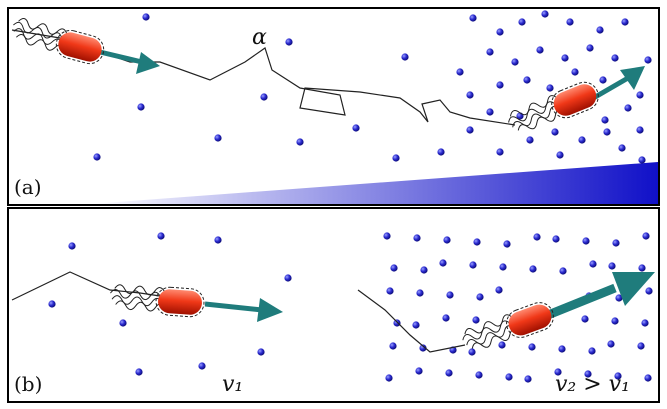 The width and height of the screenshot is (667, 409). Describe the element at coordinates (592, 384) in the screenshot. I see `speed-label: v₂ > v₁` at that location.